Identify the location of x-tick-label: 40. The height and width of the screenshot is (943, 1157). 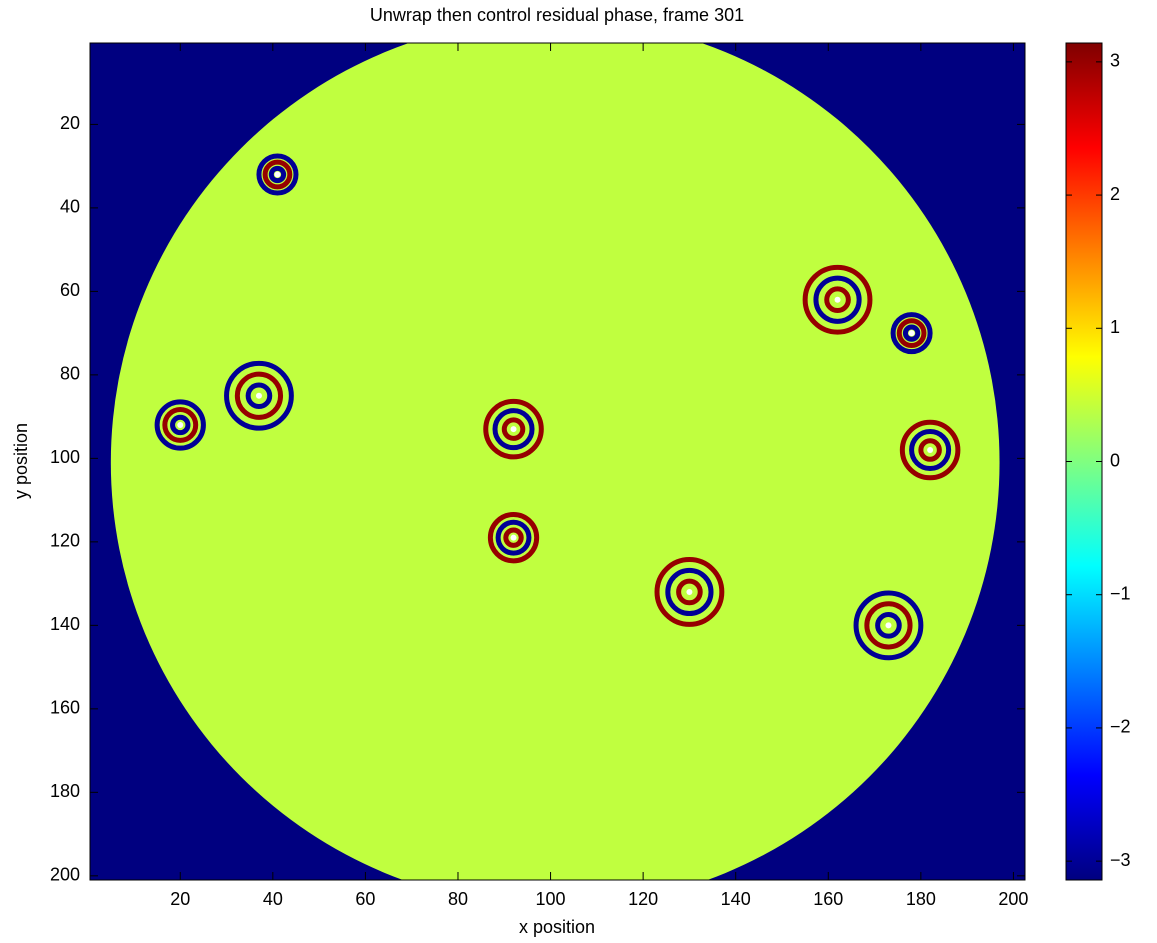
(273, 899).